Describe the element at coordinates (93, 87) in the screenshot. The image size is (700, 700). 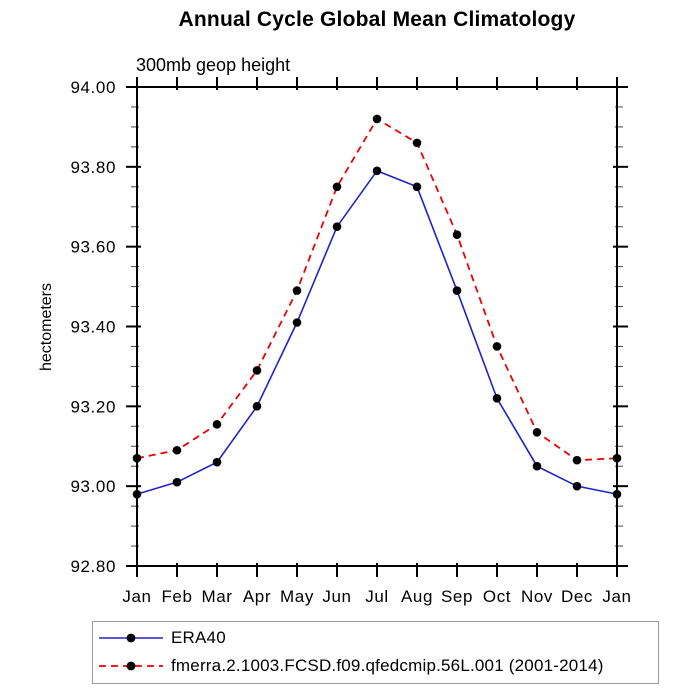
I see `y-tick-label: 94.00` at that location.